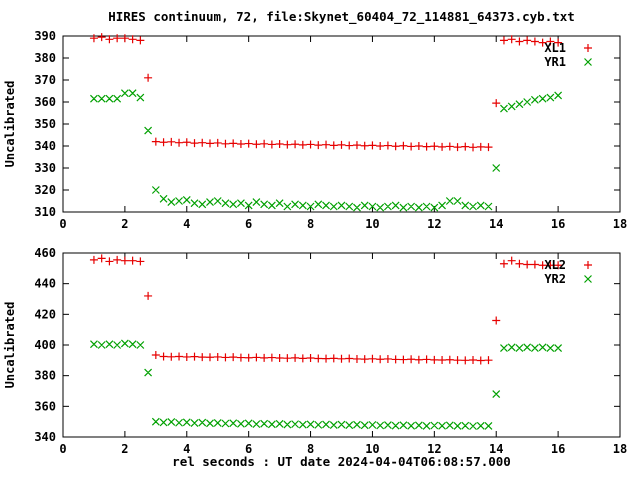 This screenshot has width=640, height=480. Describe the element at coordinates (568, 265) in the screenshot. I see `legend-entry-XL2: XL2` at that location.